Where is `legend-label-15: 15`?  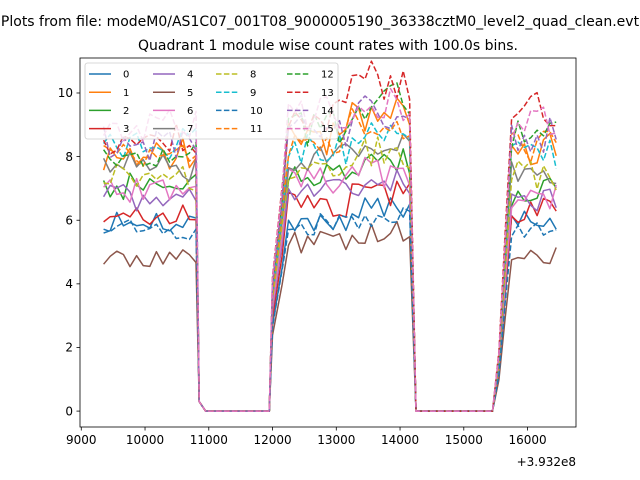 legend-label-15: 15 is located at coordinates (327, 129).